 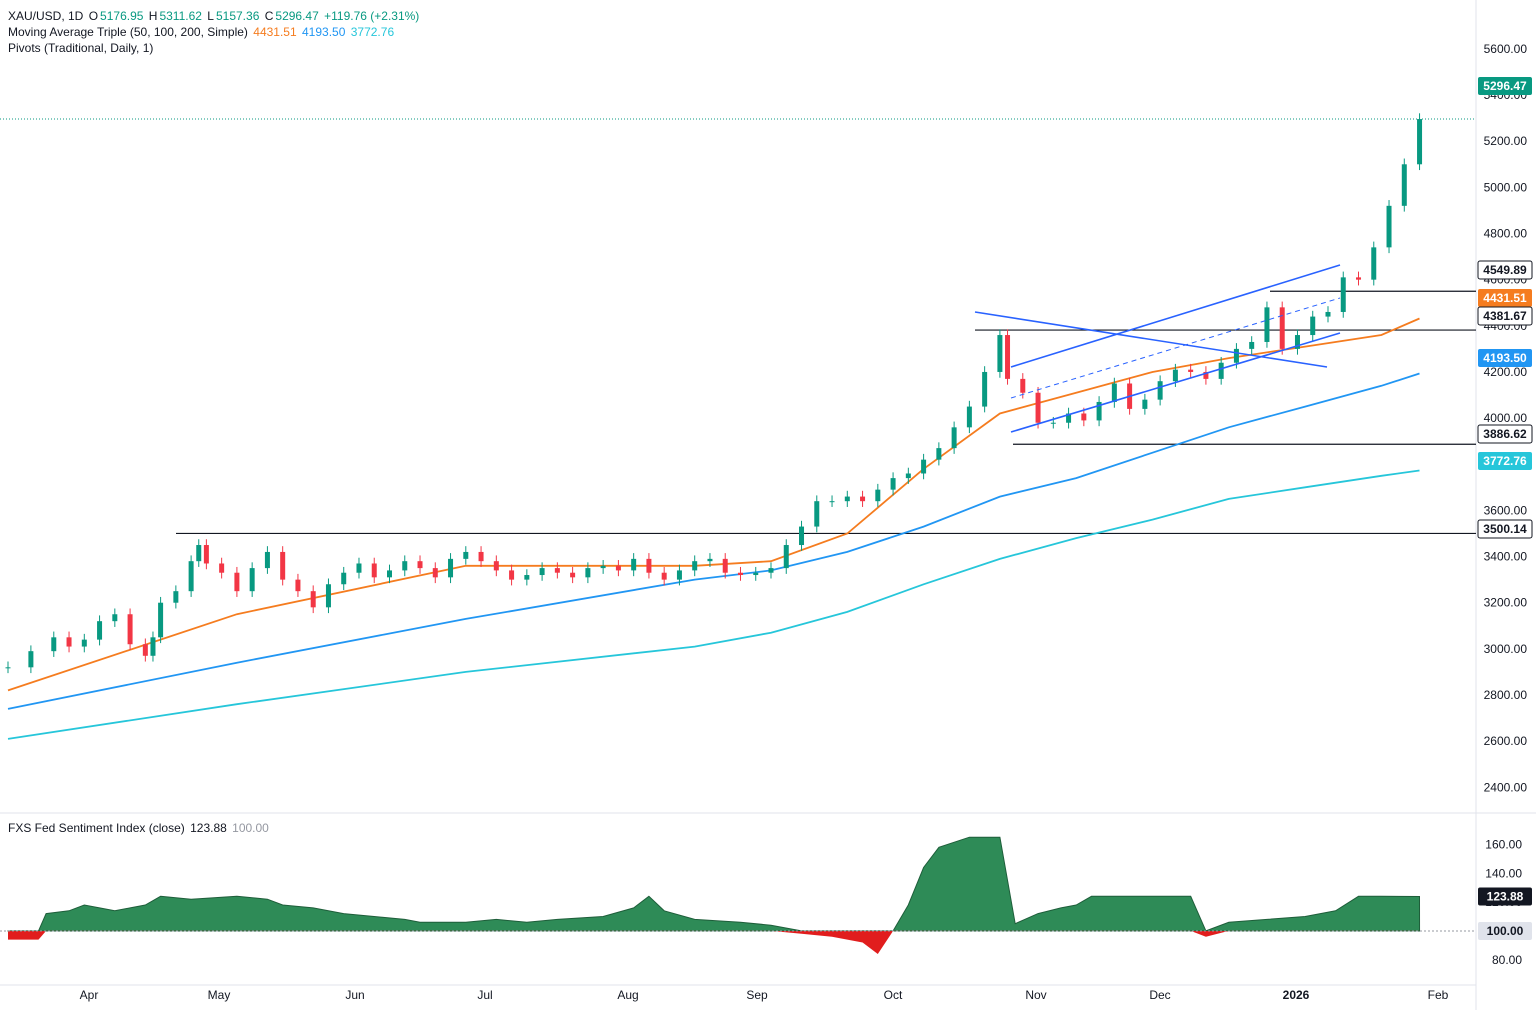 I want to click on sentiment-area-negative, so click(x=714, y=942).